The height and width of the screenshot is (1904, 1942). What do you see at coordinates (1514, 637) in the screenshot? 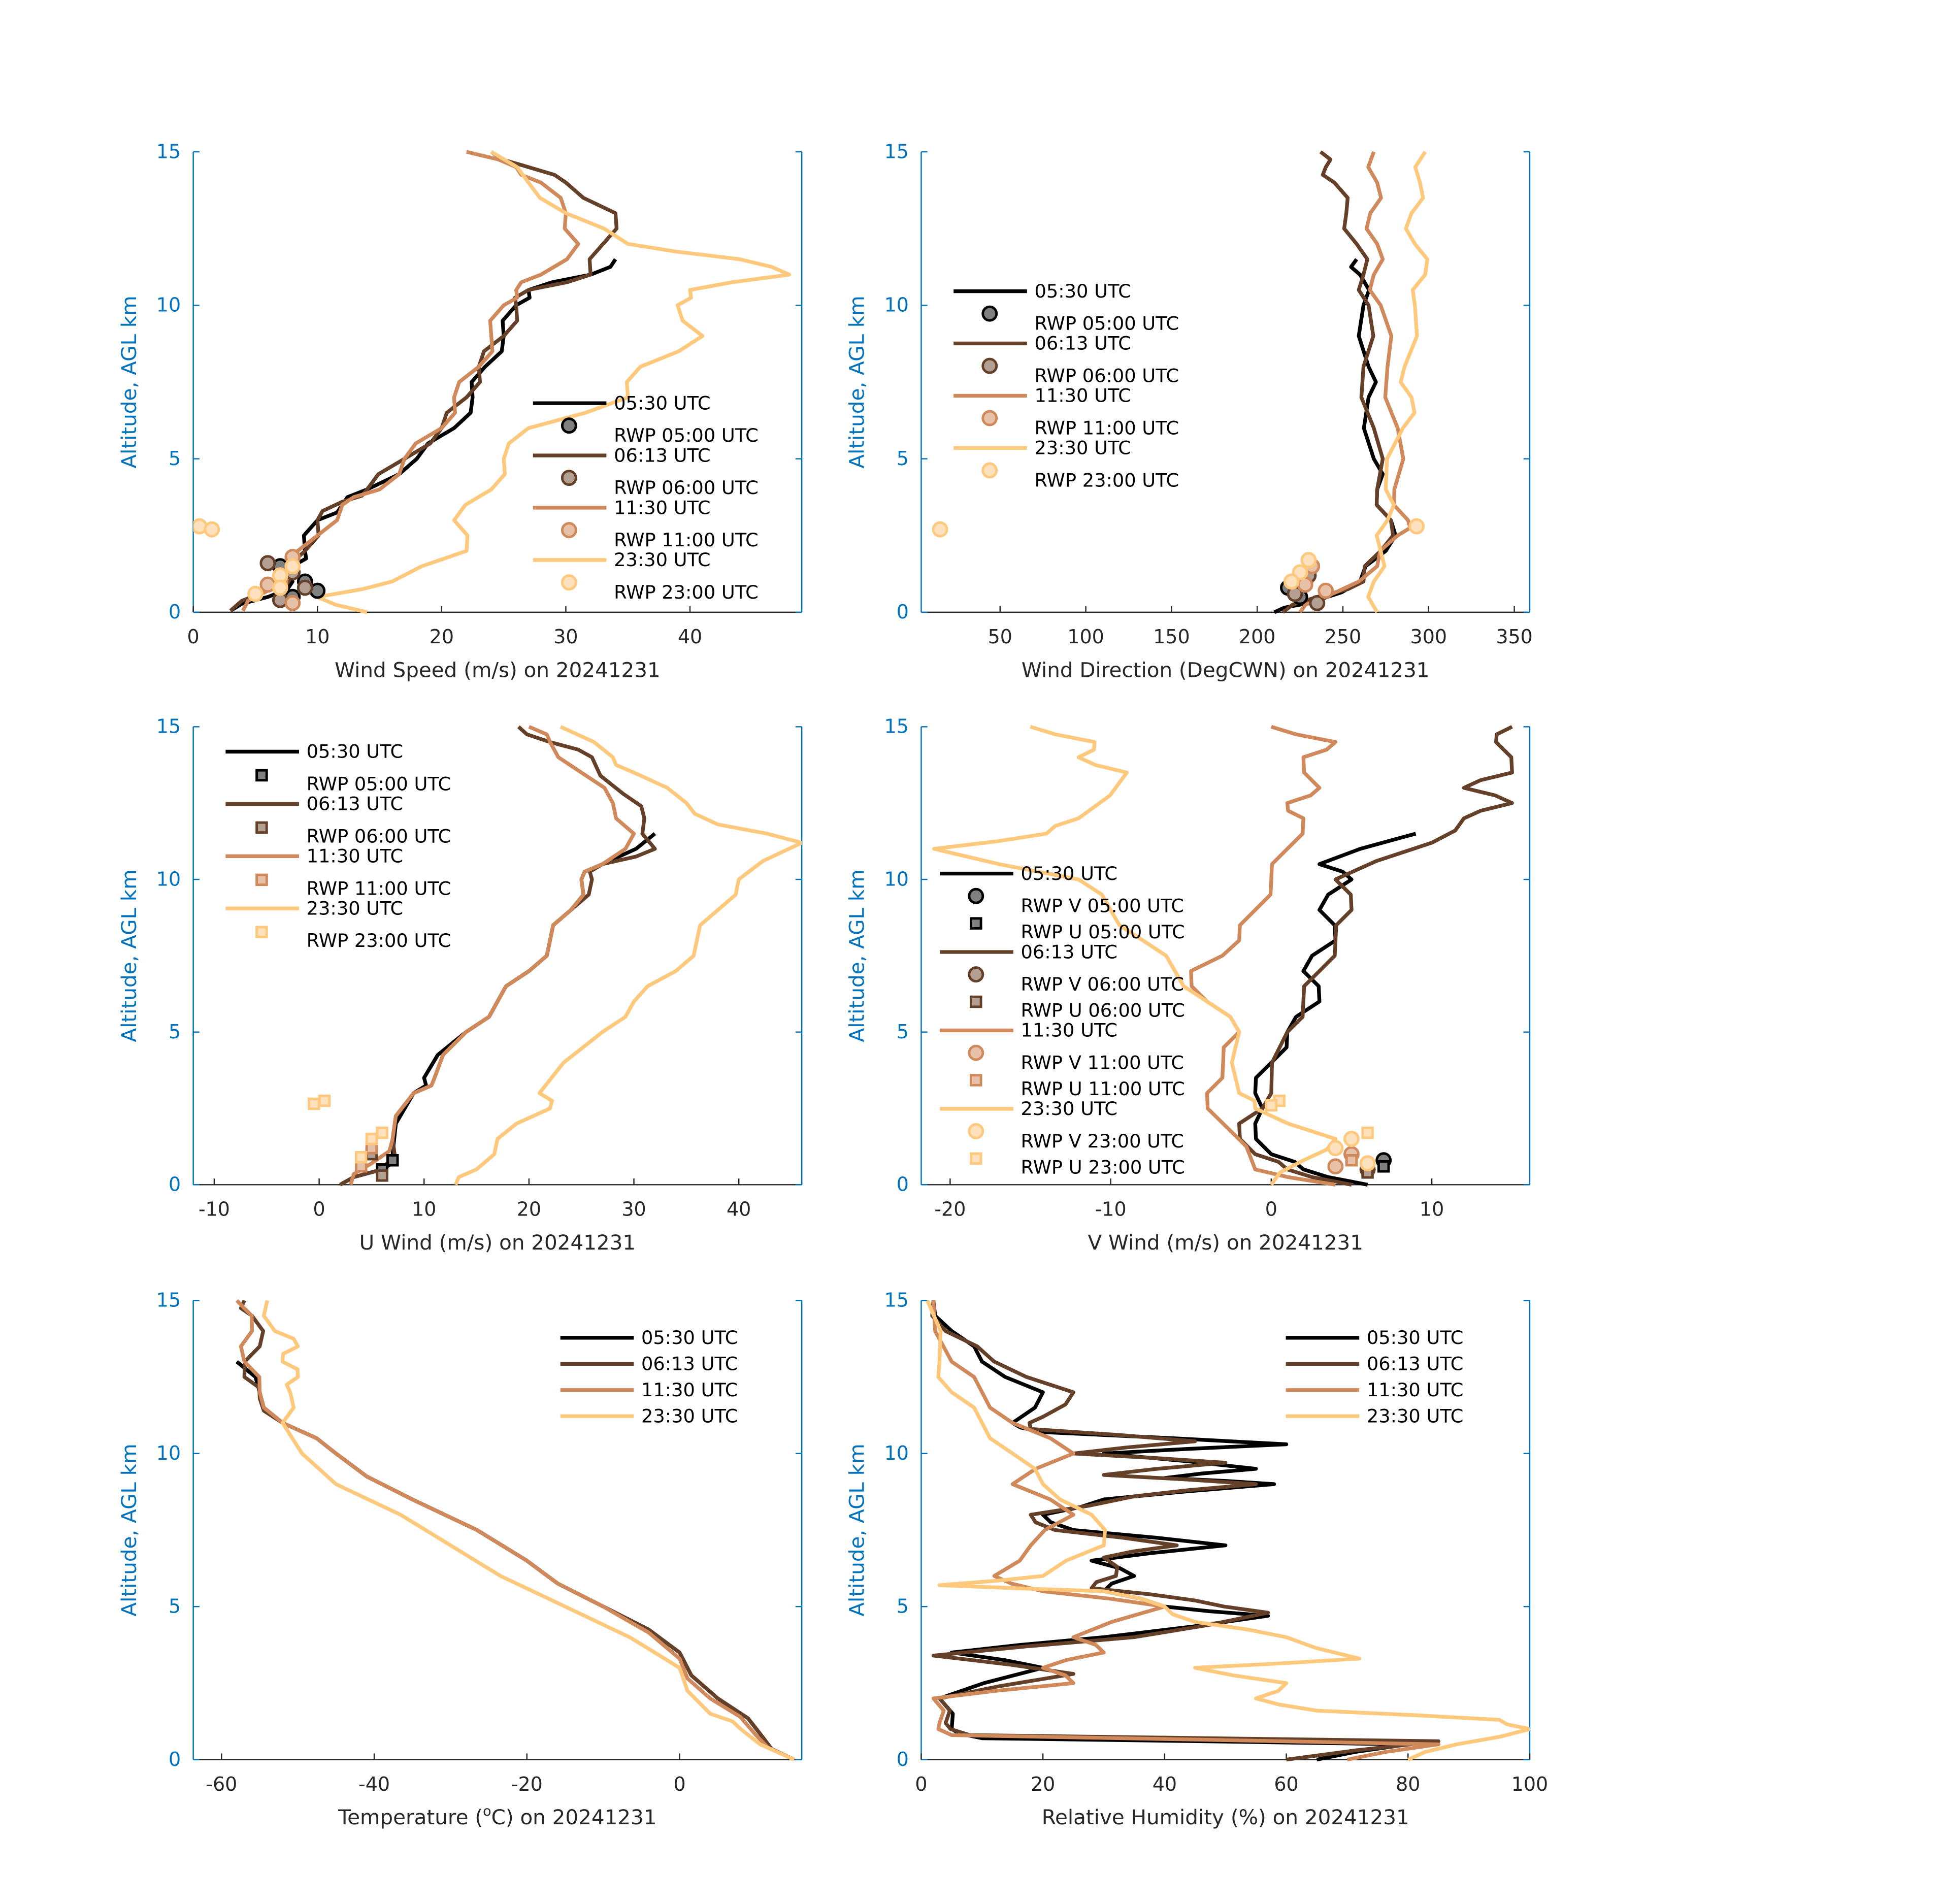
I see `x-tick-label: 350` at bounding box center [1514, 637].